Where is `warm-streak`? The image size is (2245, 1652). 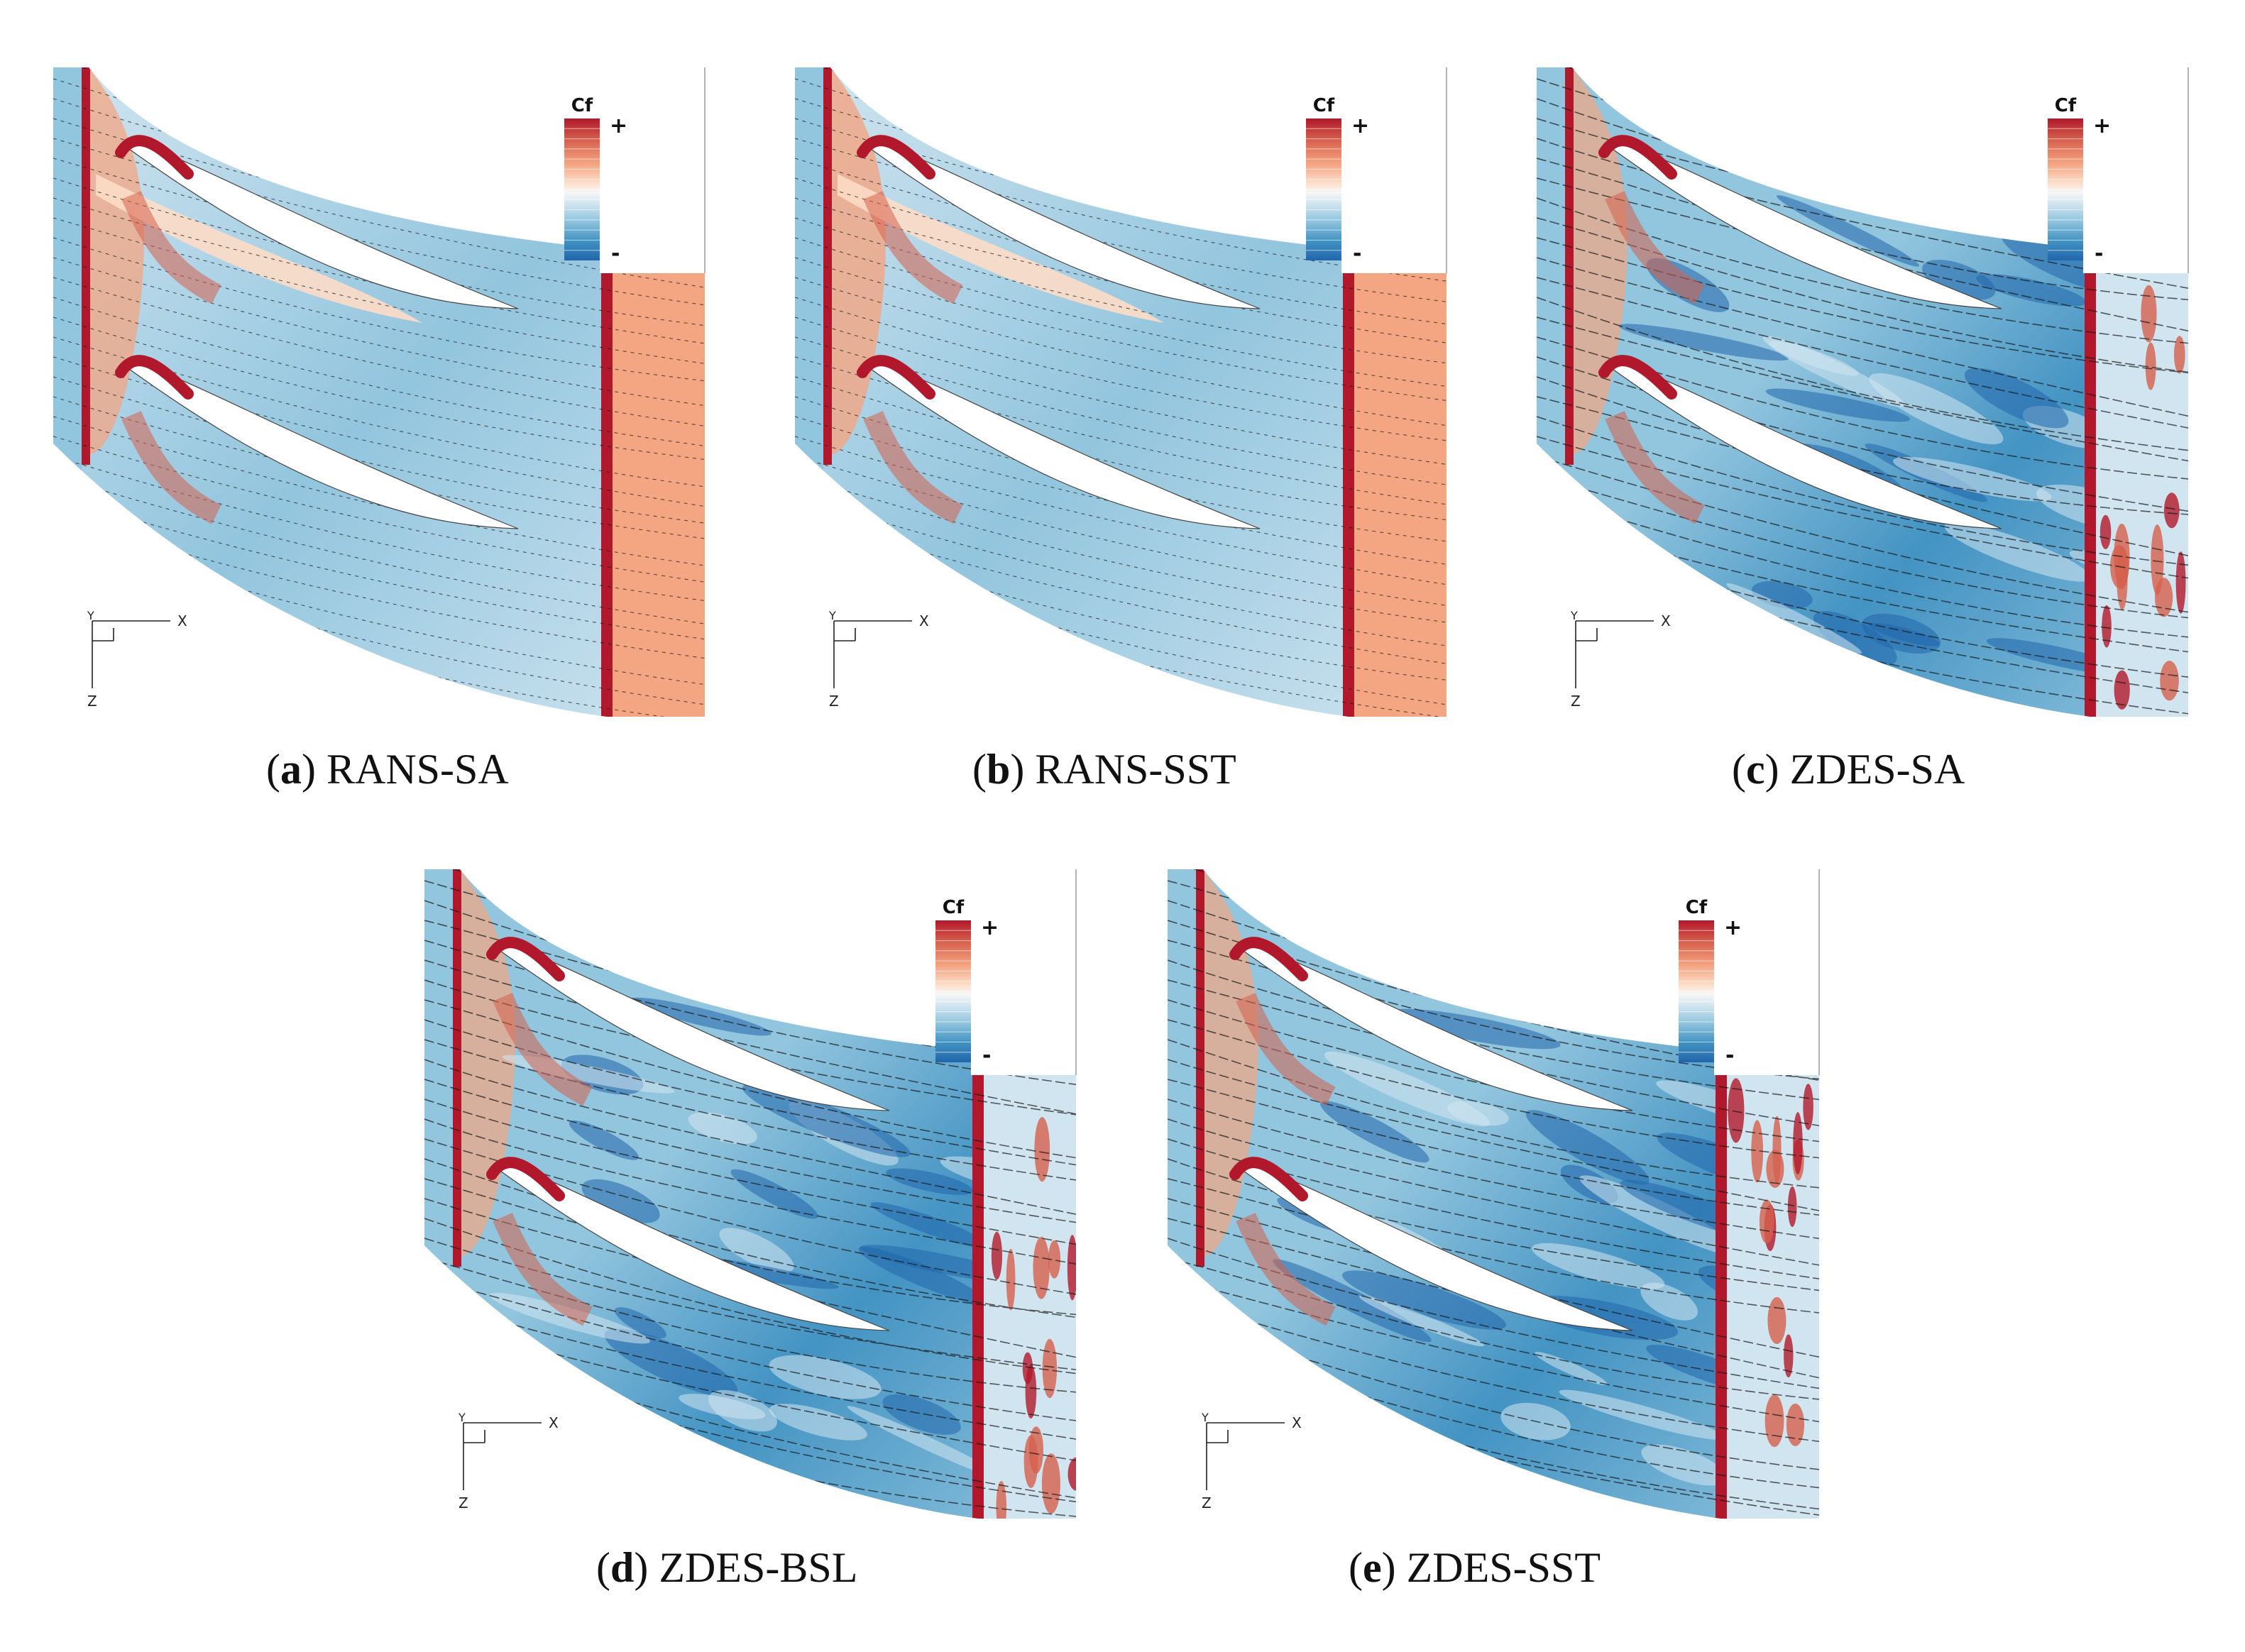
warm-streak is located at coordinates (259, 249).